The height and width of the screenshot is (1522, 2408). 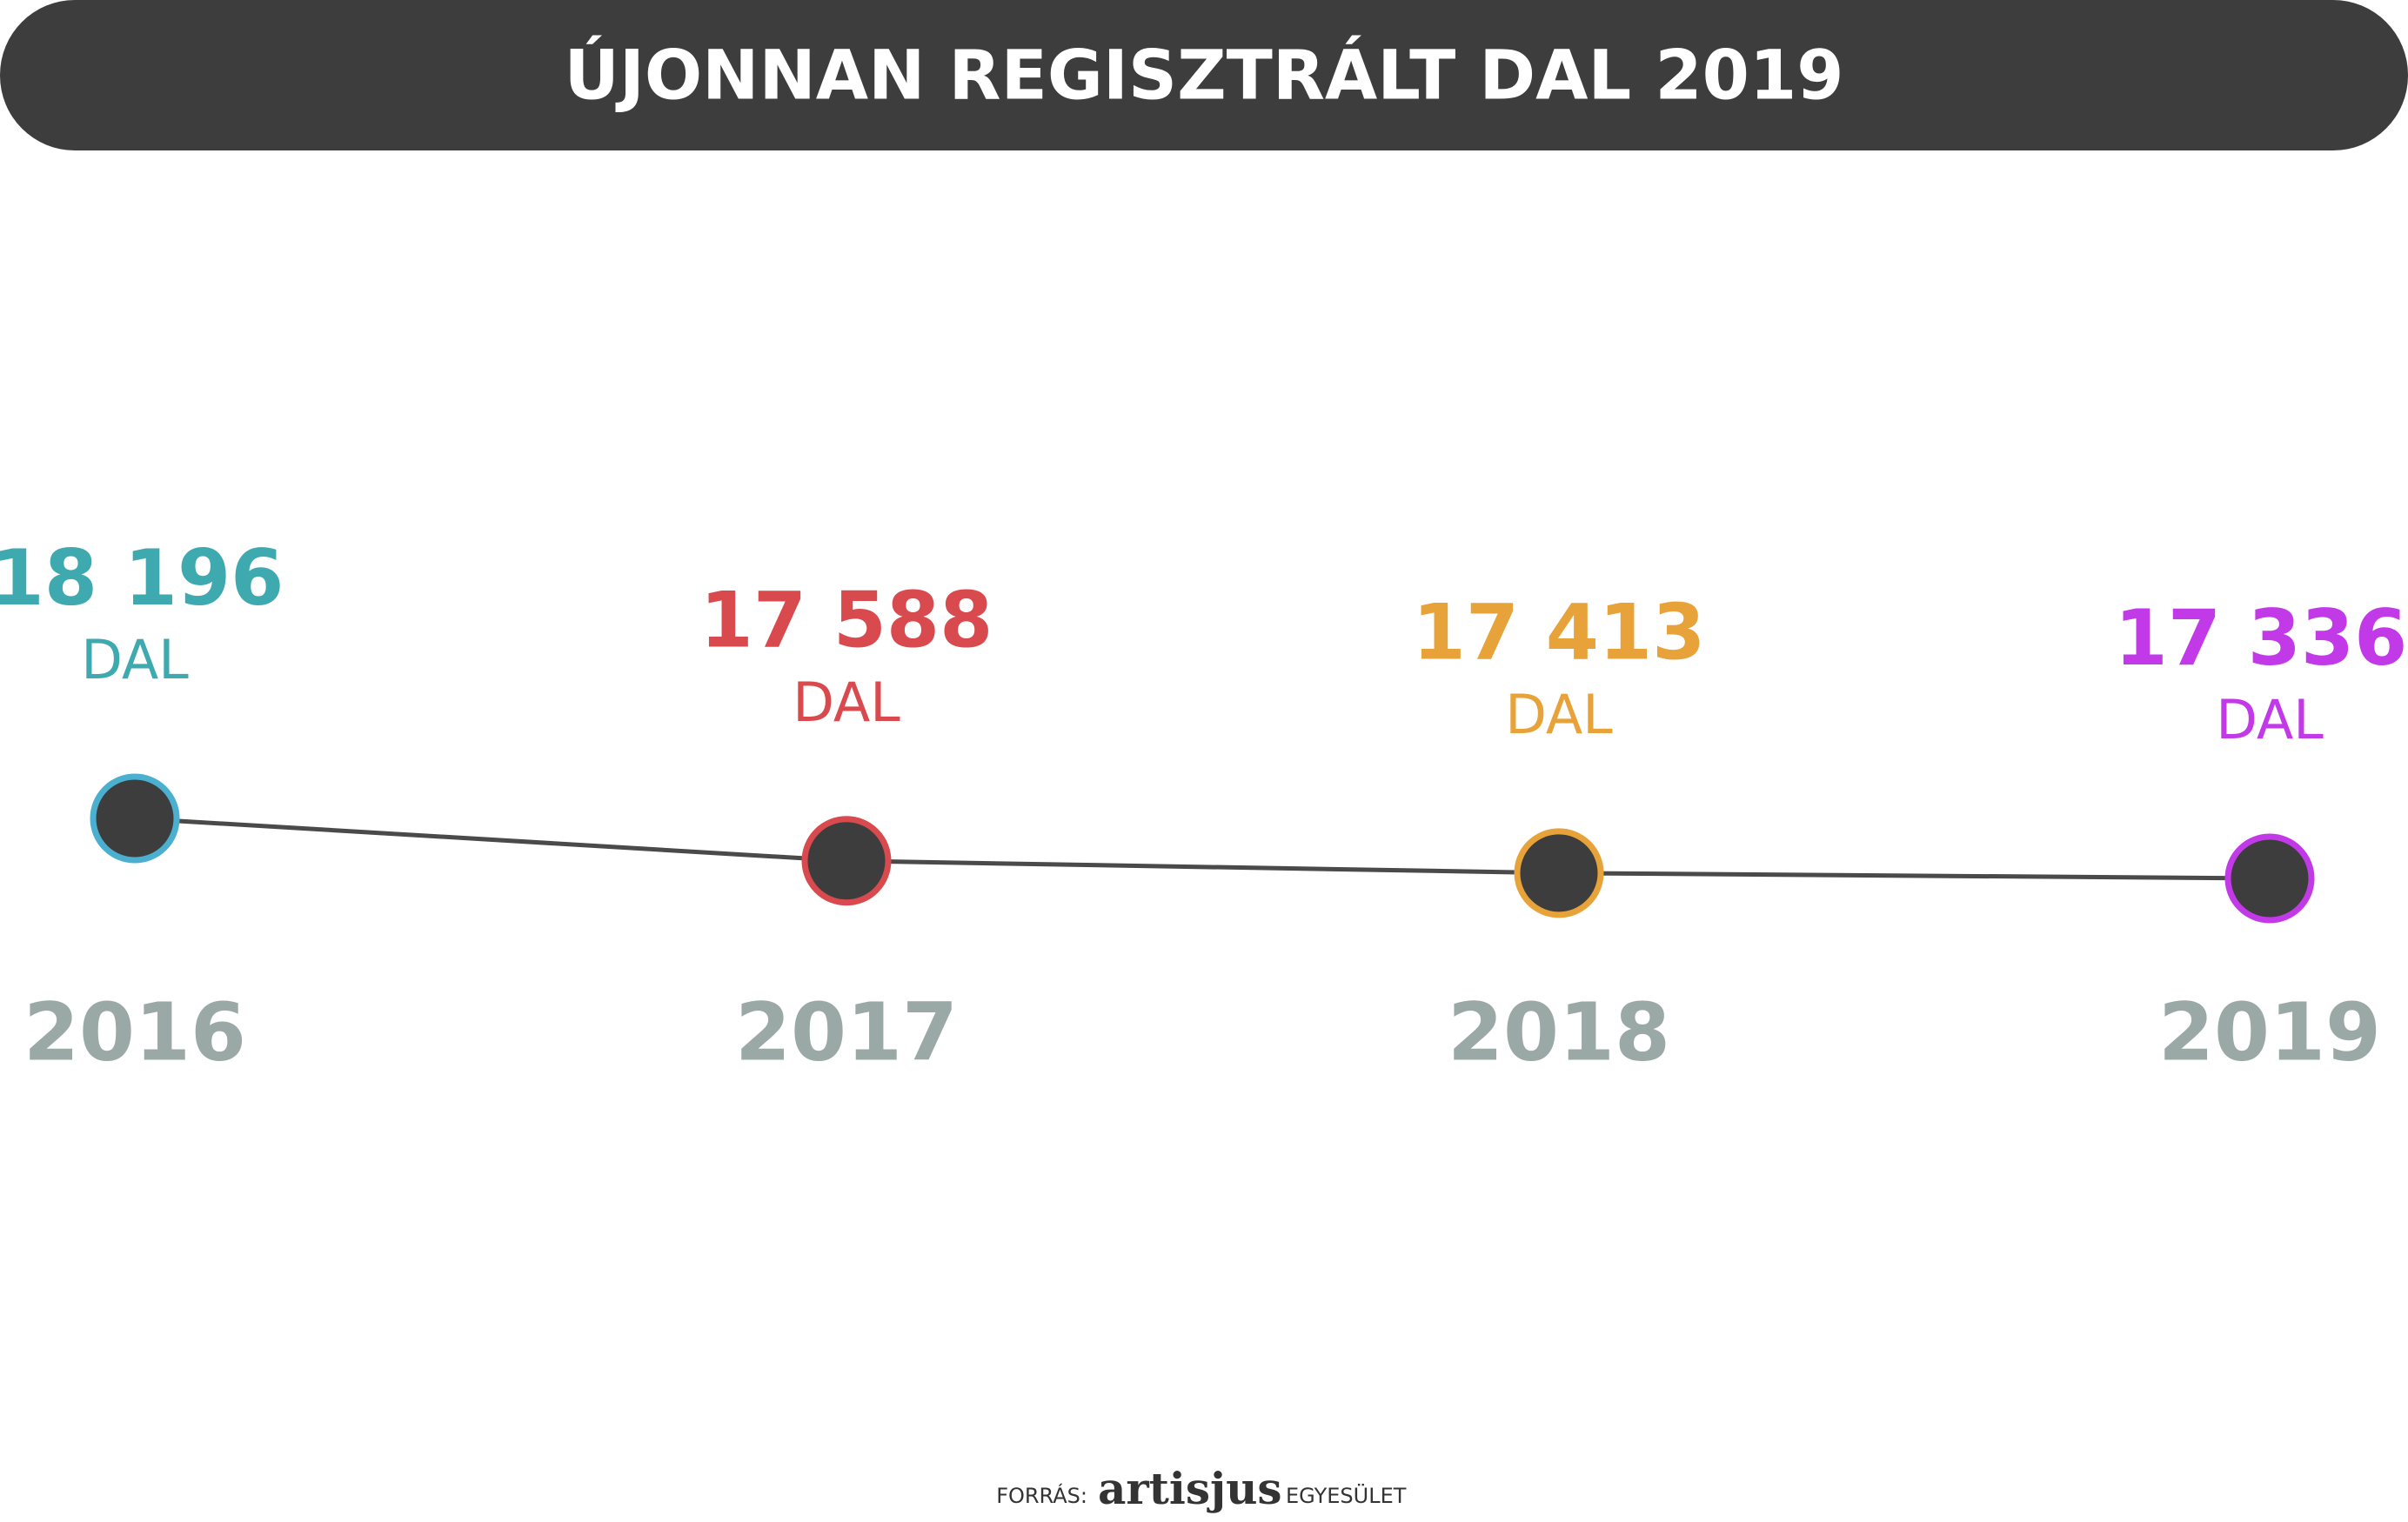 I want to click on value-label: 17 336, so click(x=2261, y=638).